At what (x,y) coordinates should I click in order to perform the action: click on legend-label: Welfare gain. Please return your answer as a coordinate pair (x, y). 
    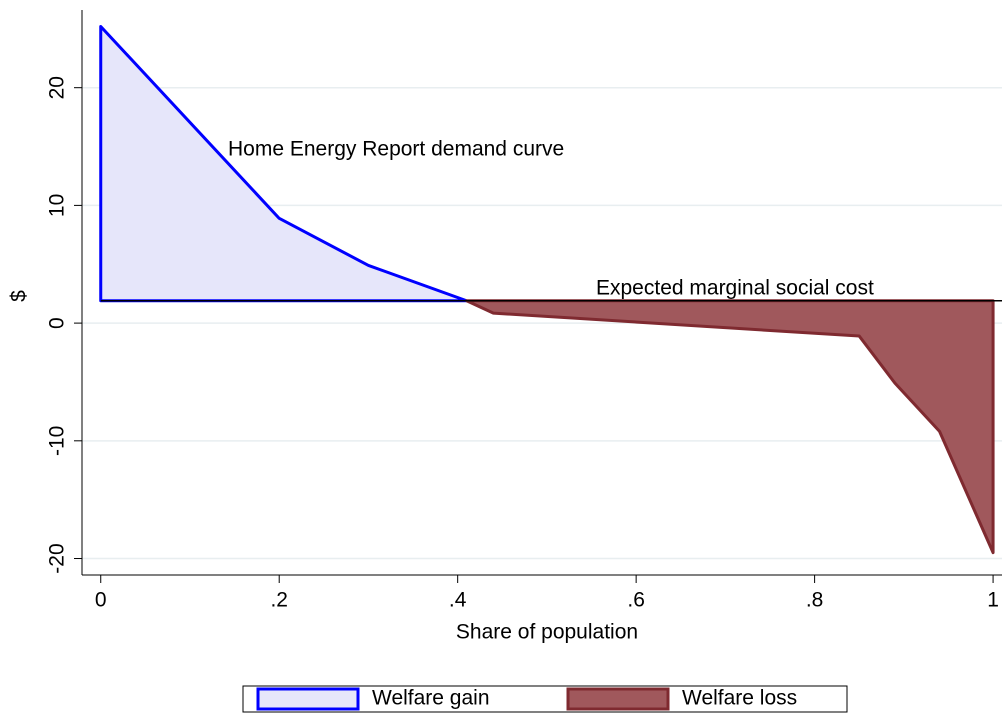
    Looking at the image, I should click on (431, 698).